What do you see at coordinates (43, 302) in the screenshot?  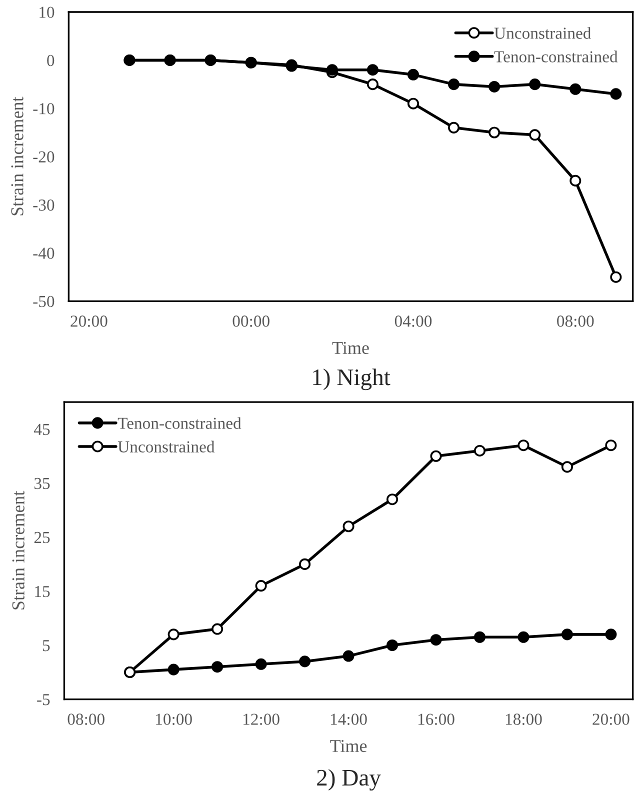 I see `y-tick-label: -50` at bounding box center [43, 302].